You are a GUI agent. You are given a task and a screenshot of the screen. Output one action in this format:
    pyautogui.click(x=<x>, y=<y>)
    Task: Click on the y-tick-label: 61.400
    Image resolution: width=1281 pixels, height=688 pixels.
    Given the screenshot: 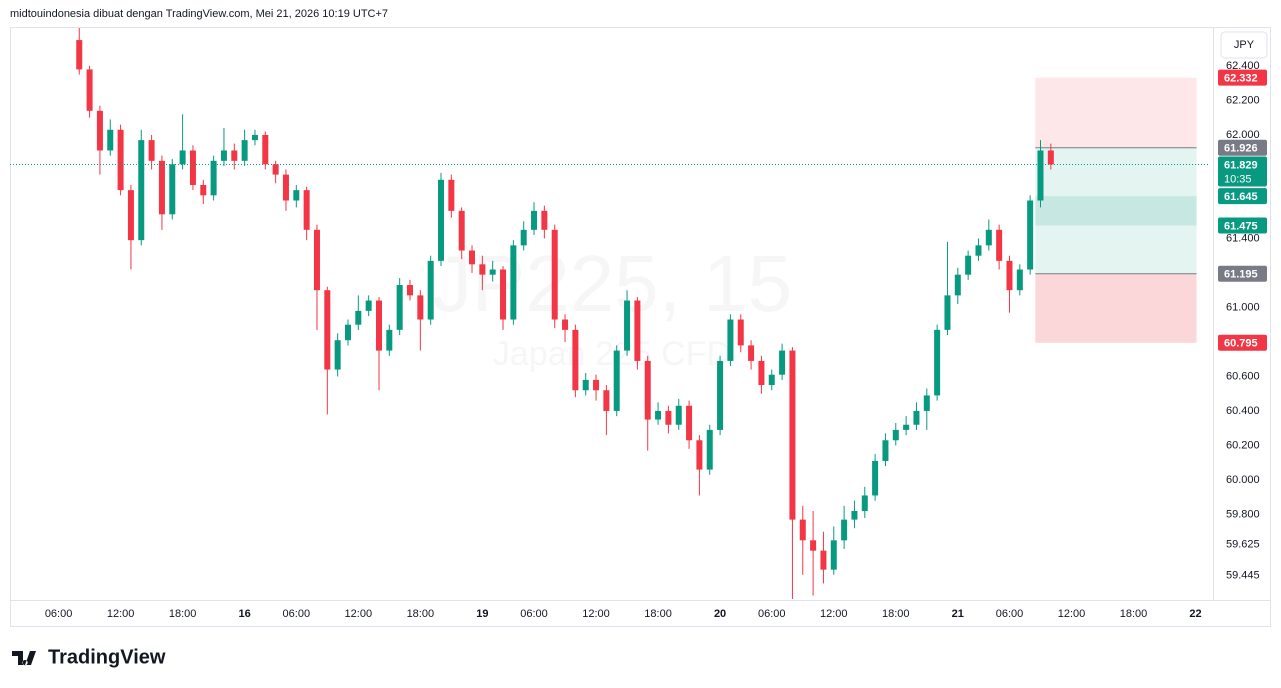 What is the action you would take?
    pyautogui.click(x=1243, y=238)
    